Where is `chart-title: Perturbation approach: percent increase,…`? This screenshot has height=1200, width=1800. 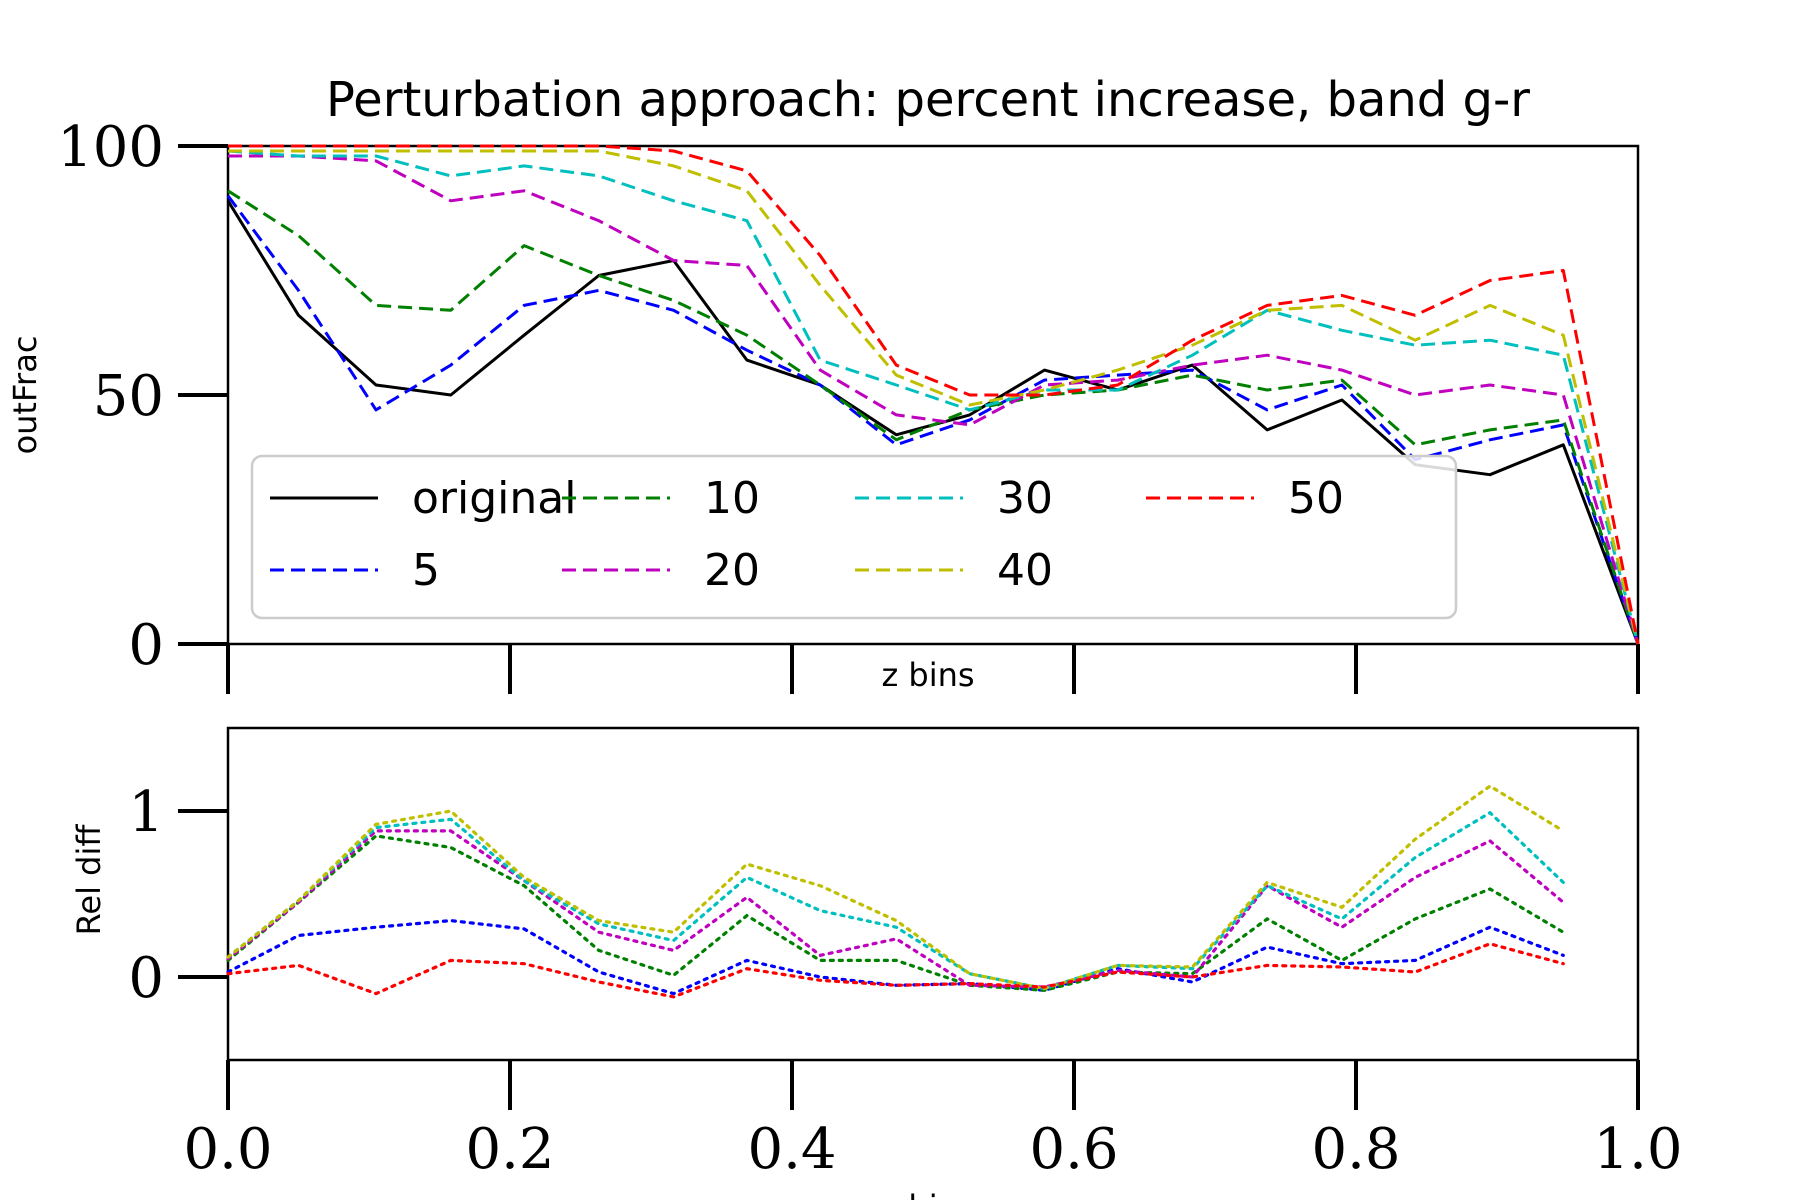 chart-title: Perturbation approach: percent increase,… is located at coordinates (928, 100).